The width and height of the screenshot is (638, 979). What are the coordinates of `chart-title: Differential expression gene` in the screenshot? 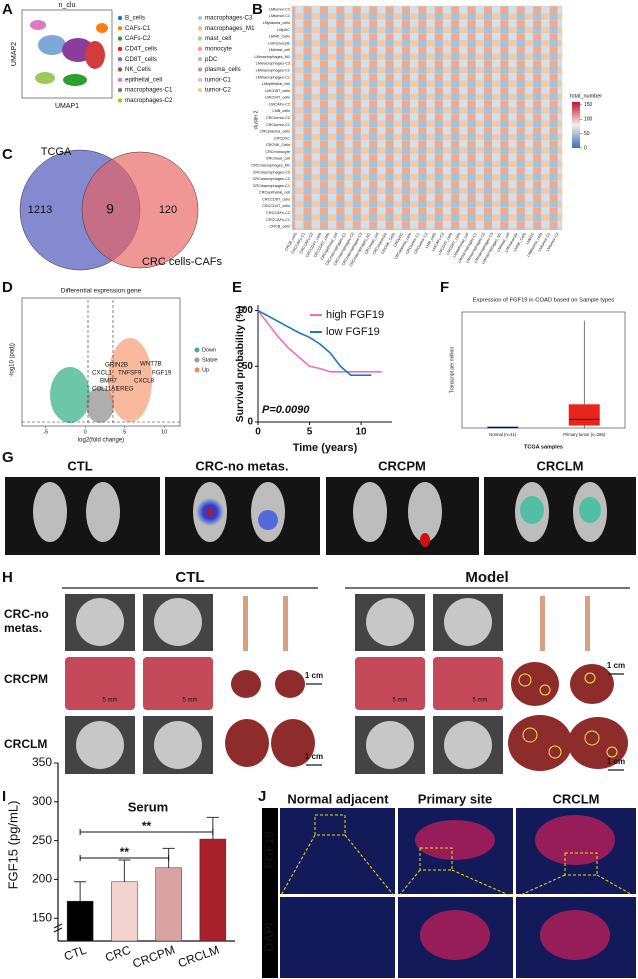 It's located at (101, 291).